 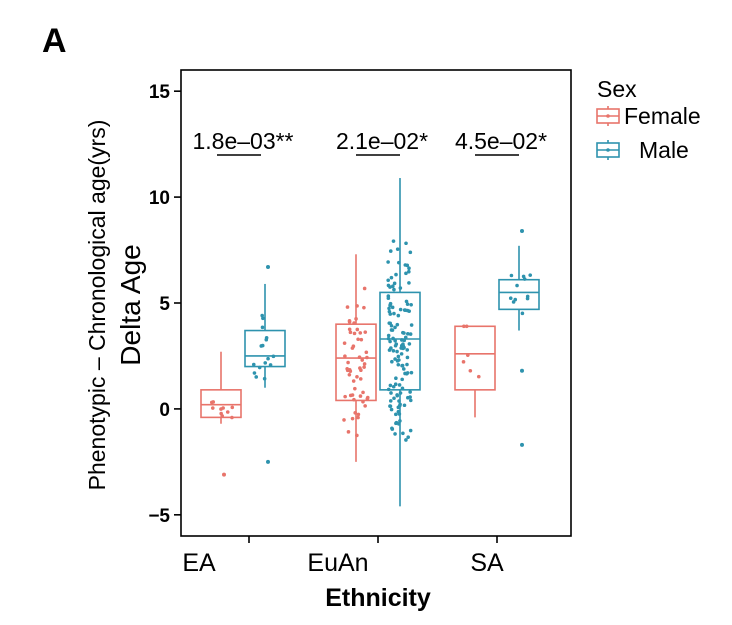 I want to click on legend-label-female: Female, so click(x=662, y=116).